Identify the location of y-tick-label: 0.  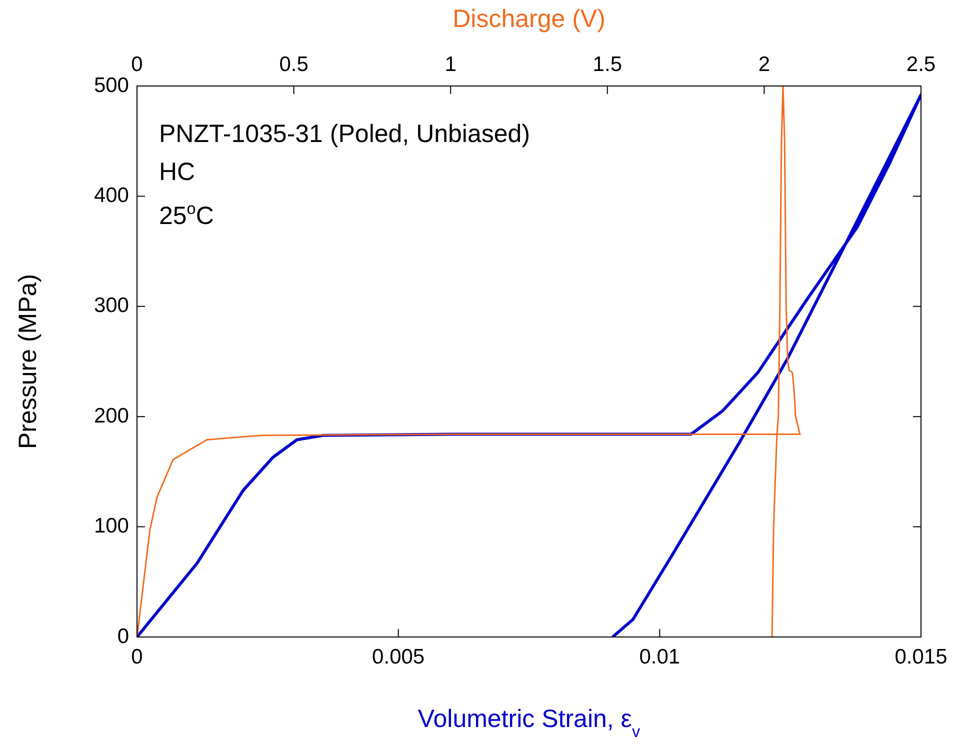
(123, 636).